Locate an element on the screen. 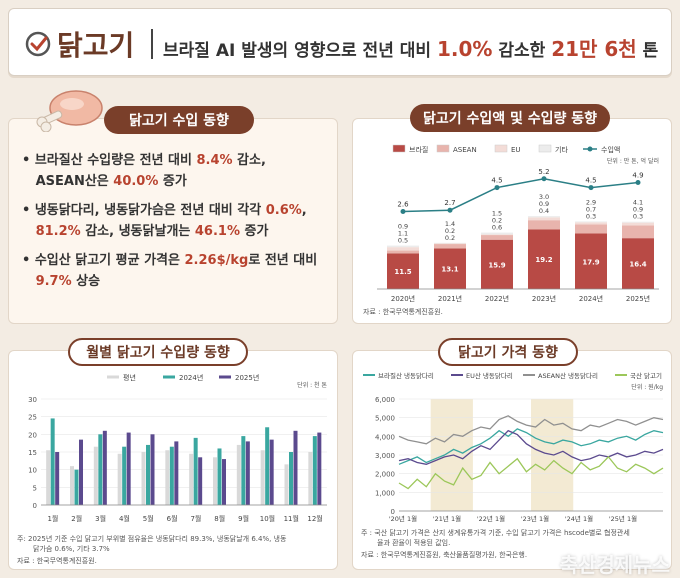  data-label: 1.1 is located at coordinates (403, 234).